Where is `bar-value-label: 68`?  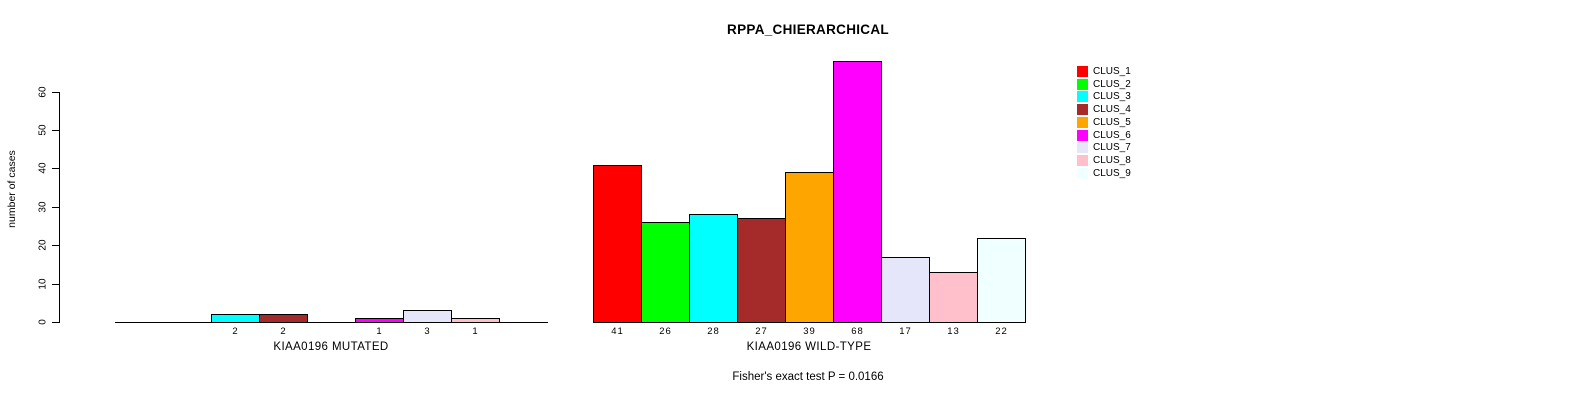
bar-value-label: 68 is located at coordinates (857, 331).